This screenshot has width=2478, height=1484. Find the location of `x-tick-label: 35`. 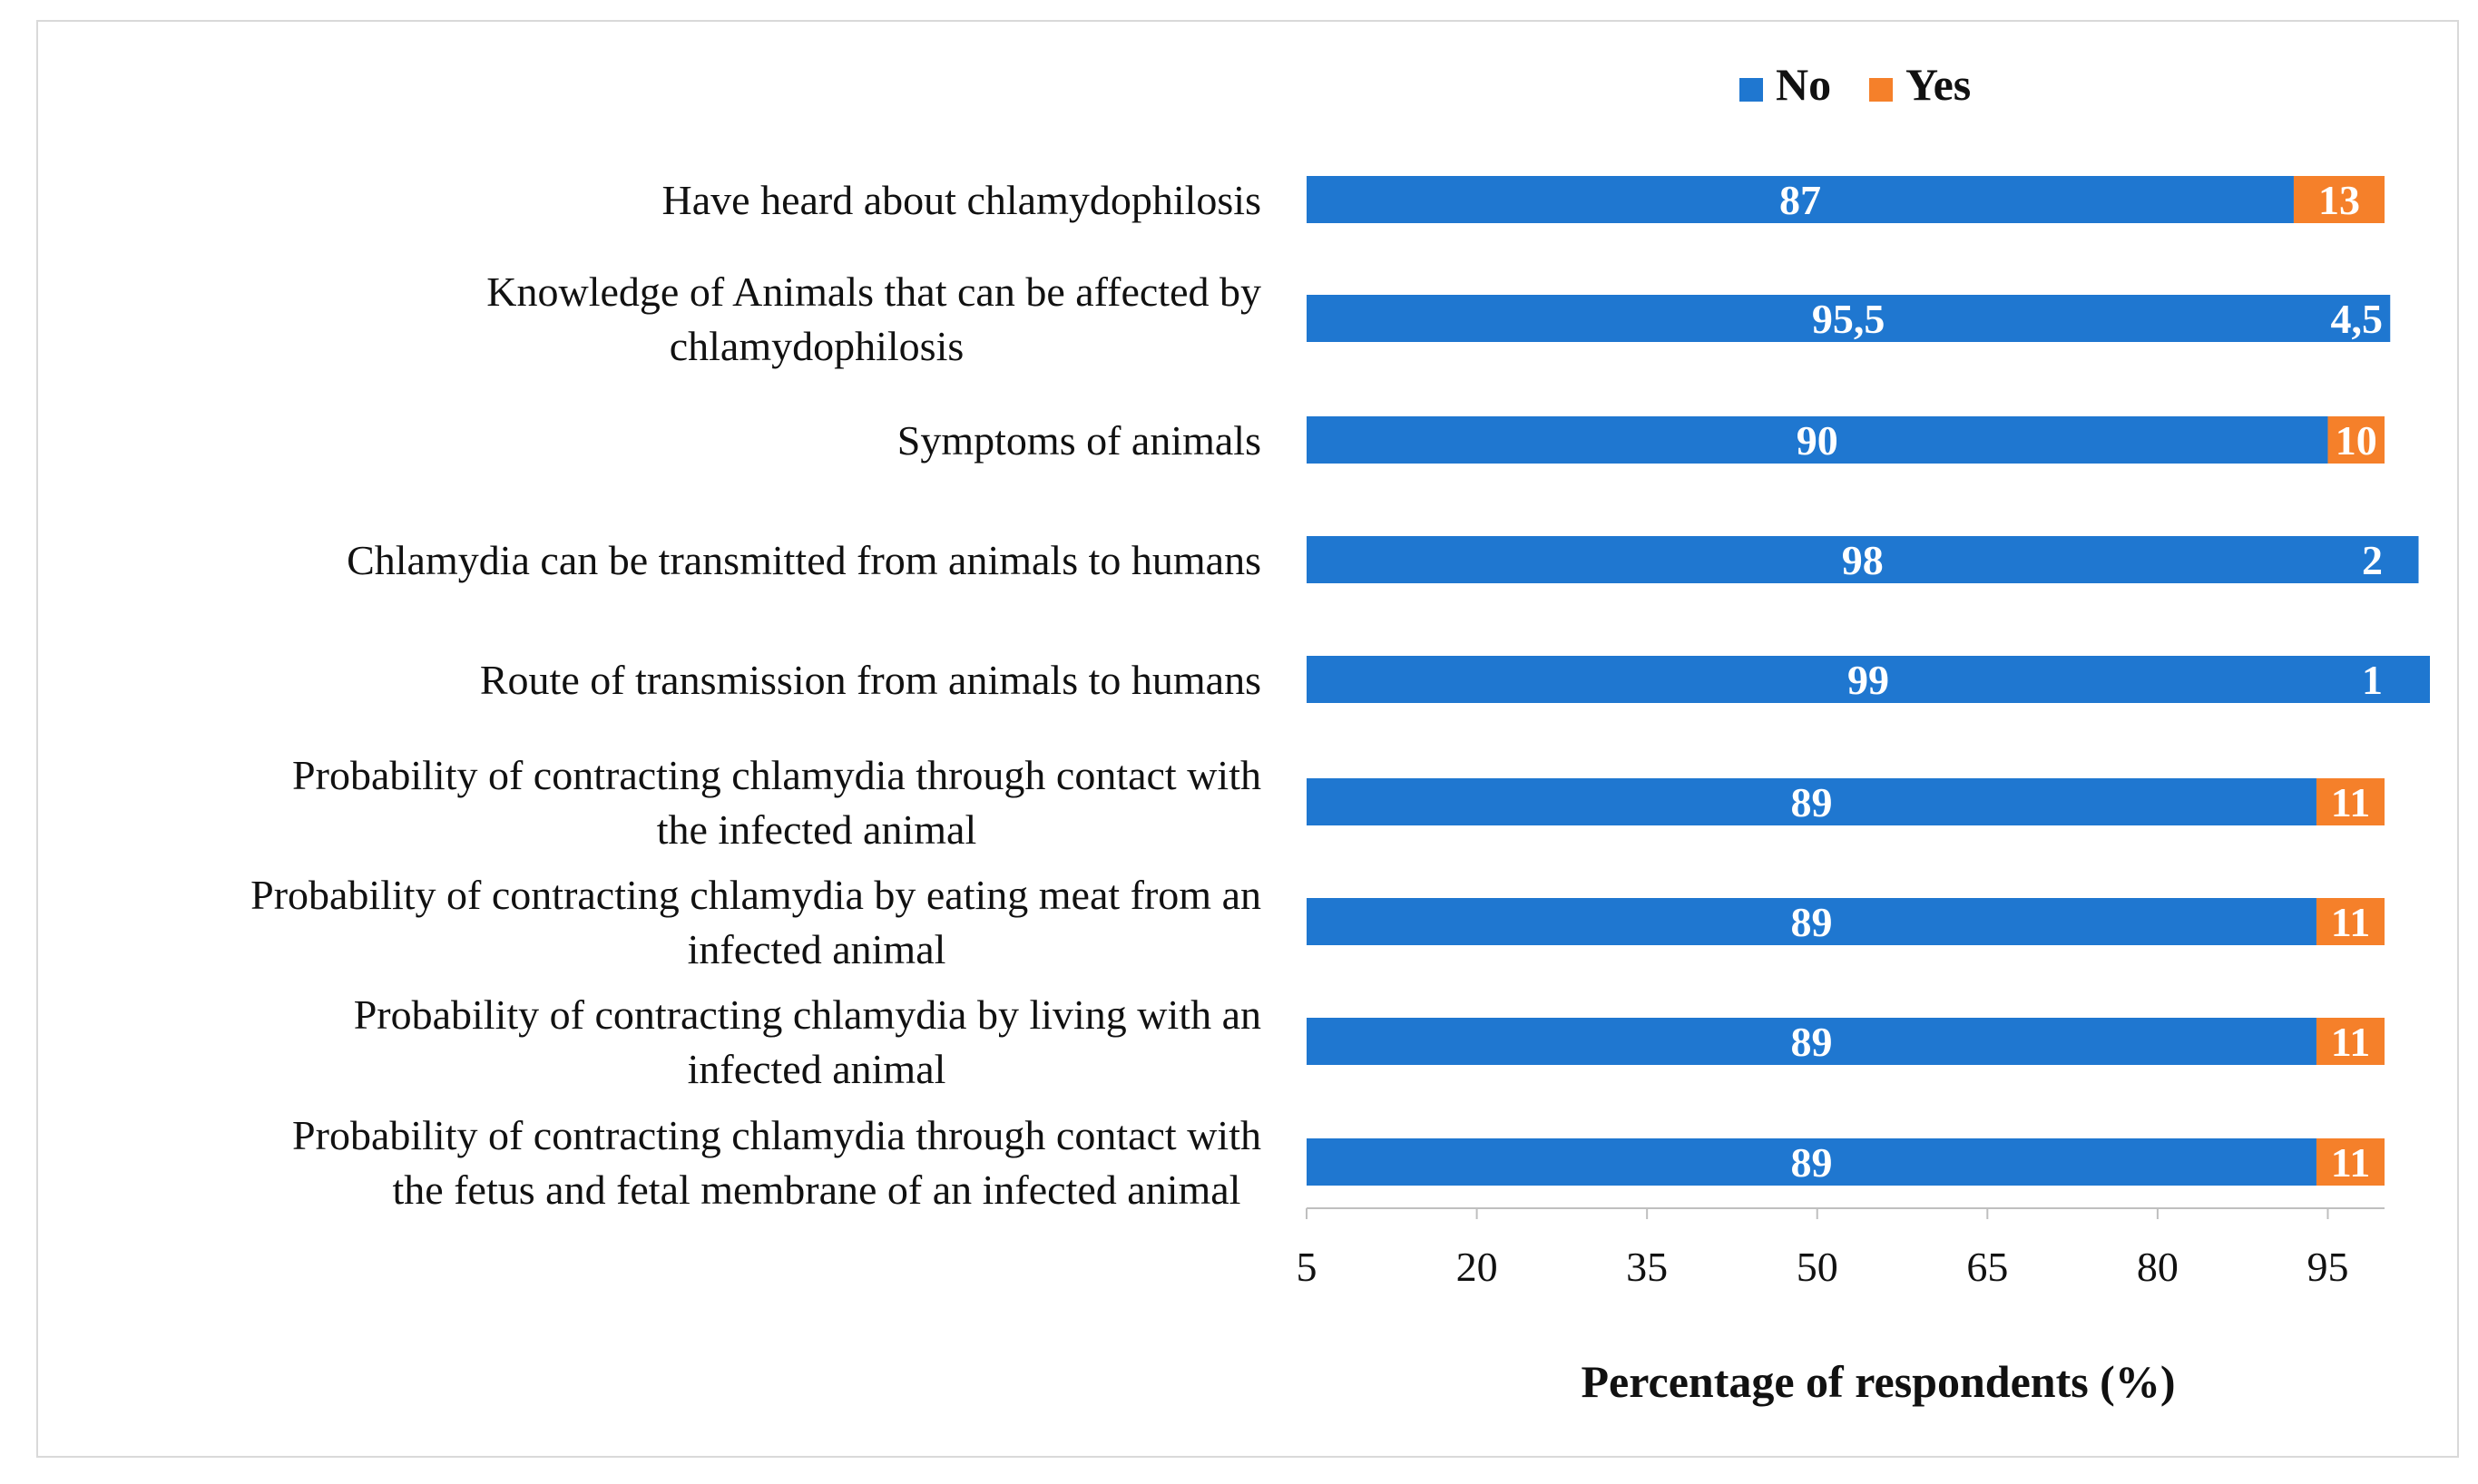

x-tick-label: 35 is located at coordinates (1647, 1267).